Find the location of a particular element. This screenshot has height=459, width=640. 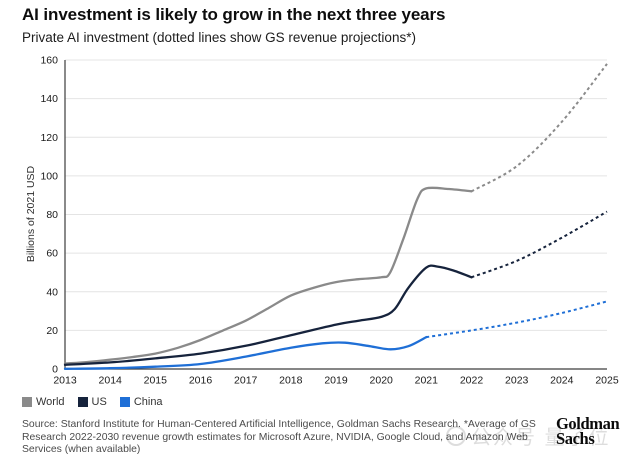

legend-label-world: World is located at coordinates (50, 402).